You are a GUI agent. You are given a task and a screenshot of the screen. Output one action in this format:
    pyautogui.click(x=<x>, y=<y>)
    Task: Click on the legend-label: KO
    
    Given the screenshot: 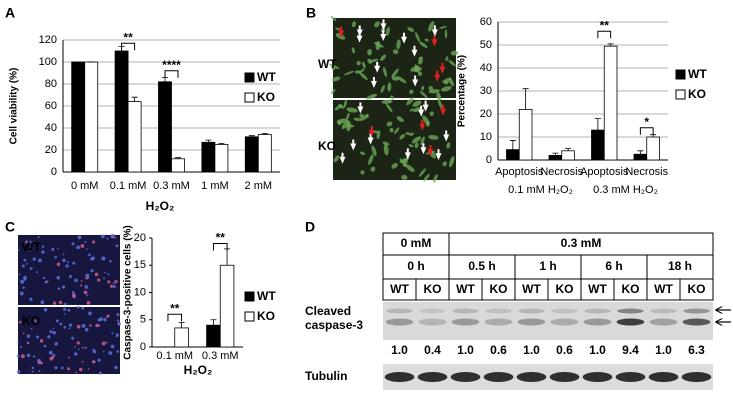 What is the action you would take?
    pyautogui.click(x=697, y=94)
    